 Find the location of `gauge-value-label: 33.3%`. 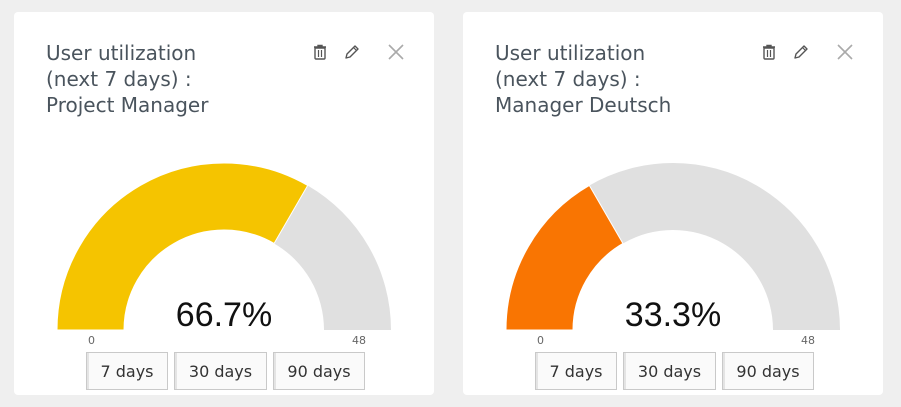

gauge-value-label: 33.3% is located at coordinates (673, 315).